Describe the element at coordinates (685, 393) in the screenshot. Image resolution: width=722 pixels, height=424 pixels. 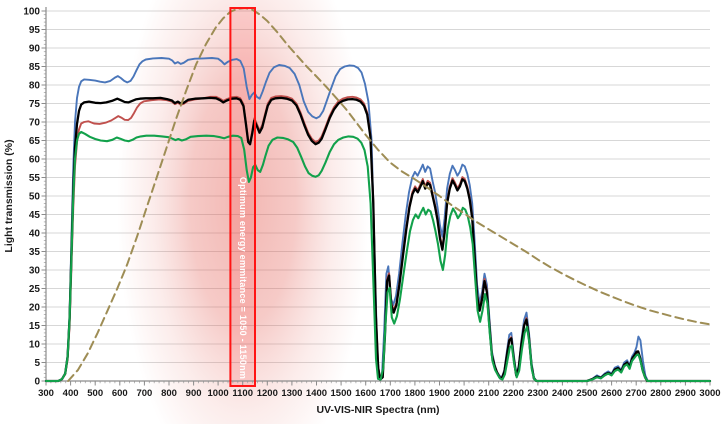
I see `x-tick-label: 2900` at that location.